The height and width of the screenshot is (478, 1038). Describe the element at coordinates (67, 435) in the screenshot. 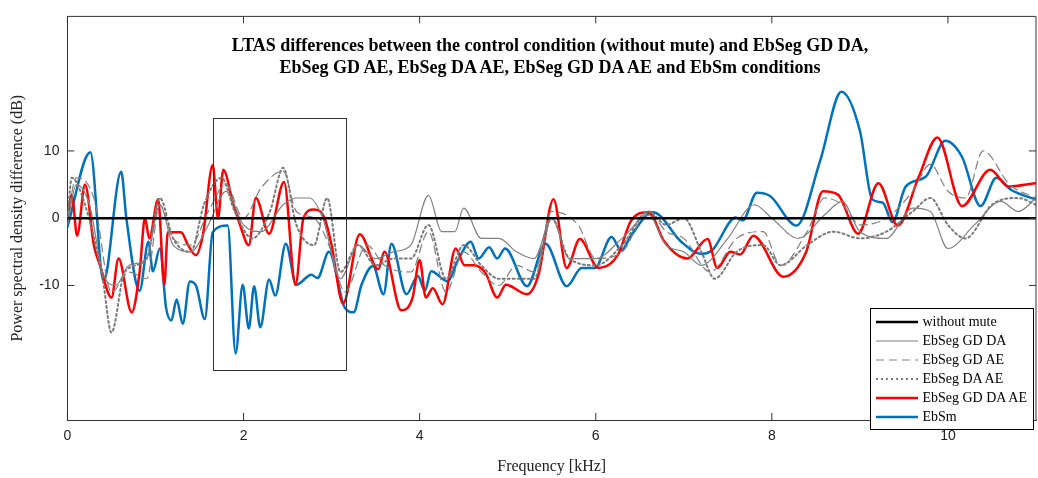

I see `x-tick-label: 0` at that location.